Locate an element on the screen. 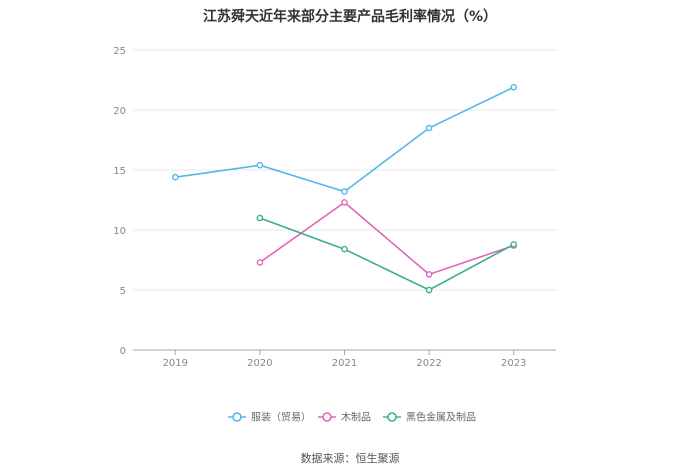 The image size is (700, 474). legend: 服装（贸易） 木制品 黑色金属及制品 is located at coordinates (352, 417).